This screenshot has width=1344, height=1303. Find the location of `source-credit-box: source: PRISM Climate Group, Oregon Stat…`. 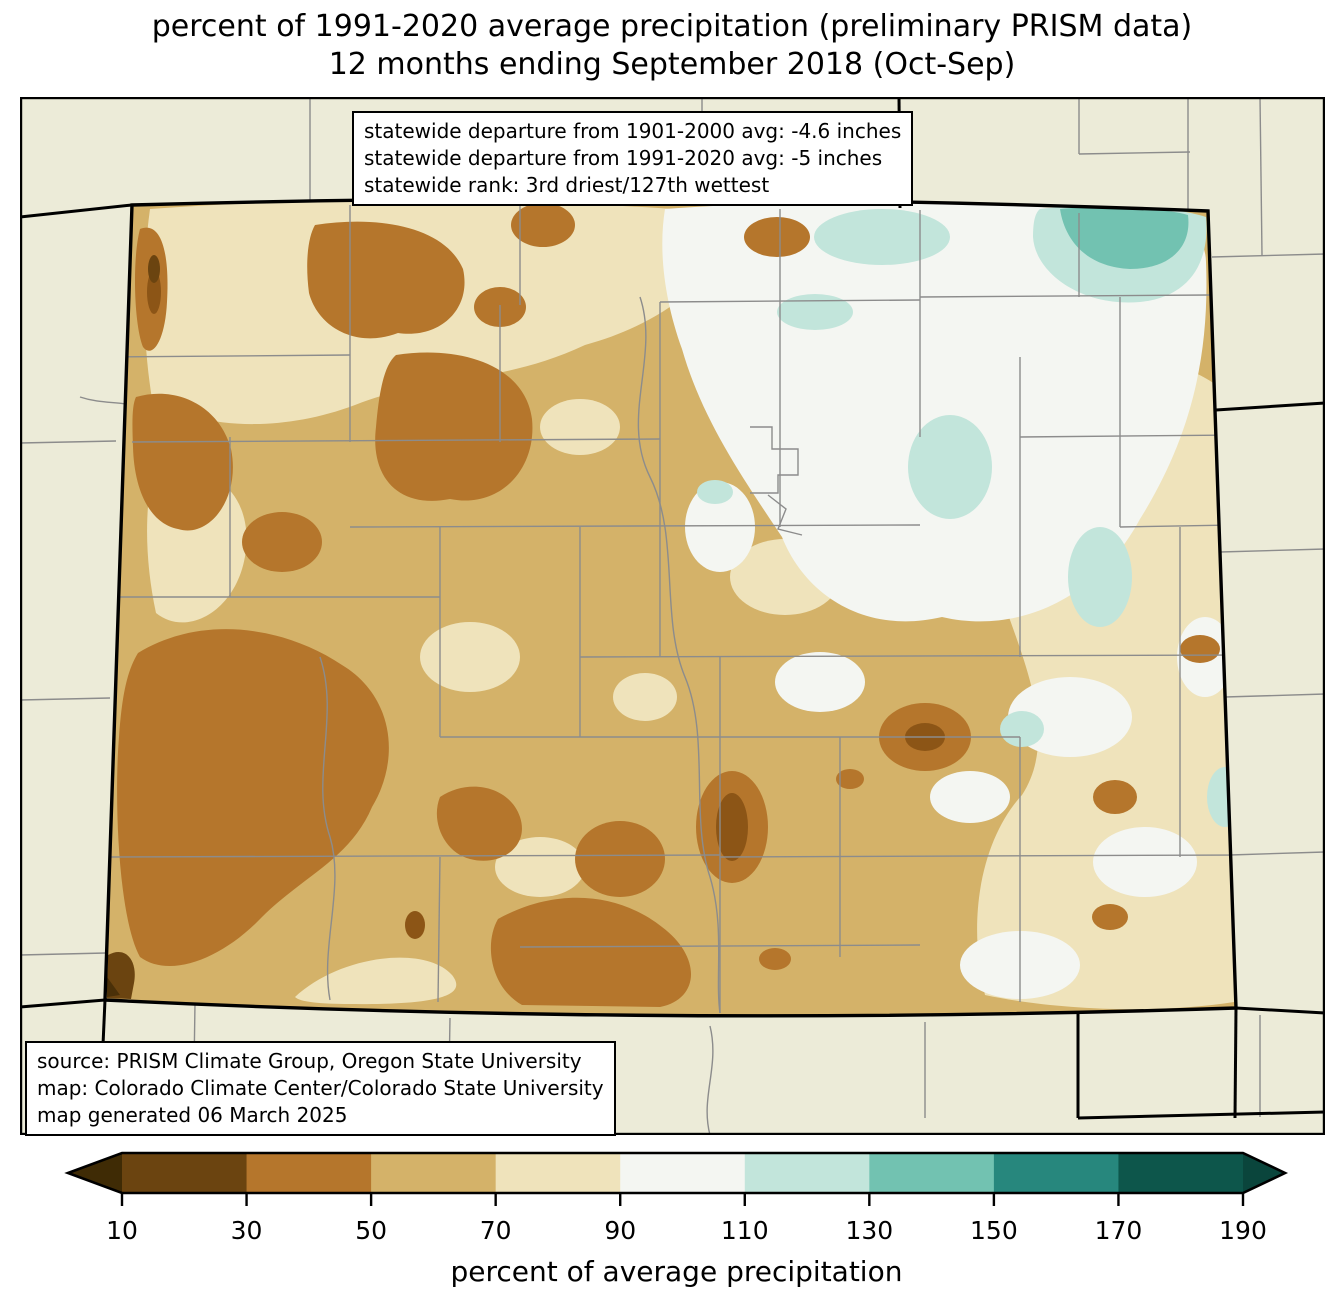

source-credit-box: source: PRISM Climate Group, Oregon Stat… is located at coordinates (320, 1088).